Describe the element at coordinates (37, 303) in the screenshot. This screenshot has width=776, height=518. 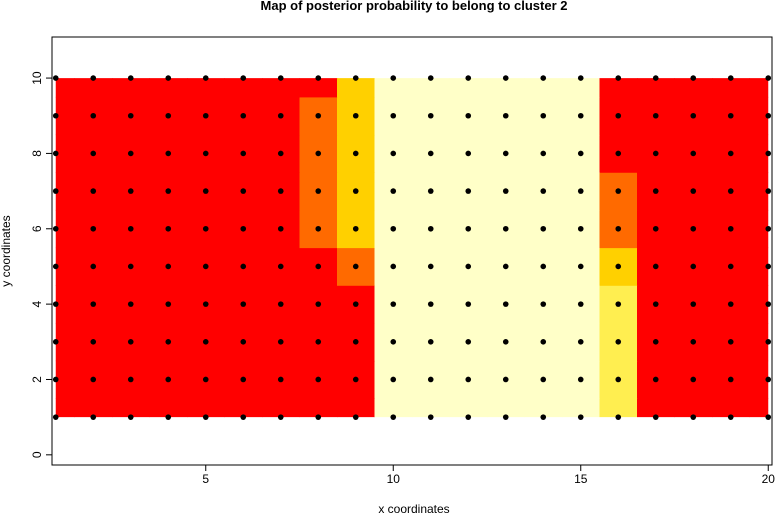
I see `y-tick-label: 4` at that location.